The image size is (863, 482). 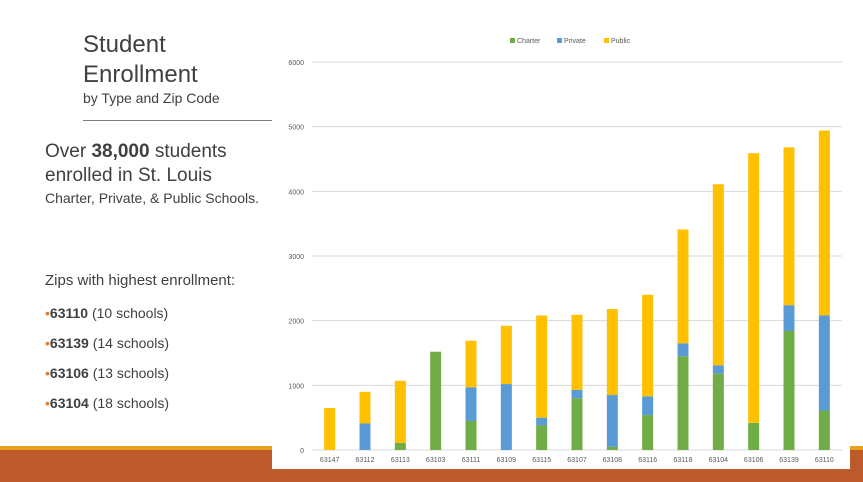 I want to click on x-tick-label: 63147, so click(x=330, y=460).